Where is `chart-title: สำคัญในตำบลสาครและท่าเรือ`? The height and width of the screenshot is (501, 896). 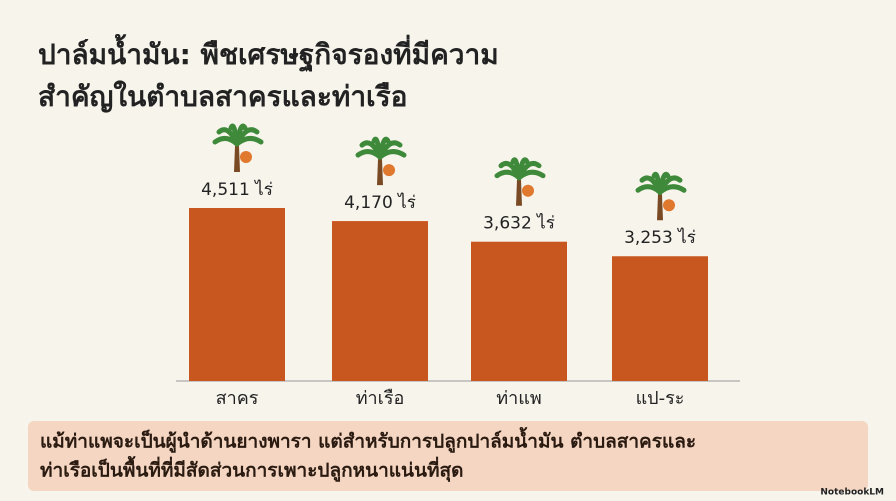
chart-title: สำคัญในตำบลสาครและท่าเรือ is located at coordinates (222, 96).